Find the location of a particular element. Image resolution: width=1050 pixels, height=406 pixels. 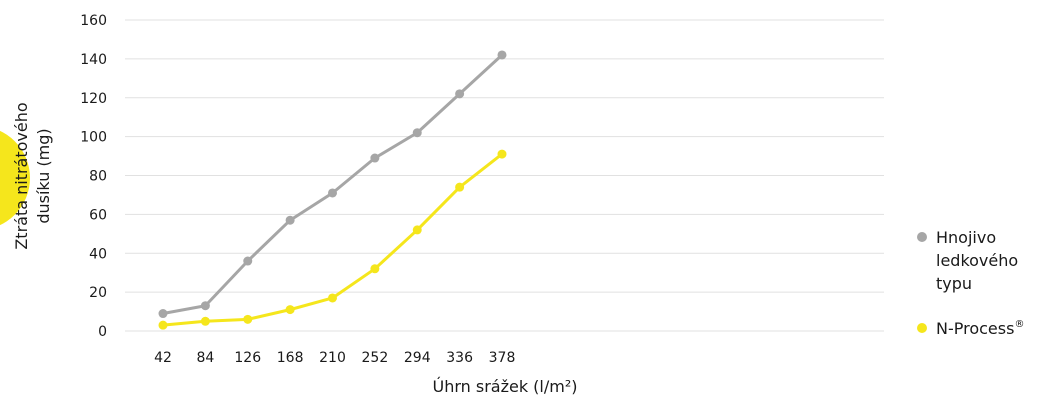

y-tick-label-80: 80 is located at coordinates (98, 177).